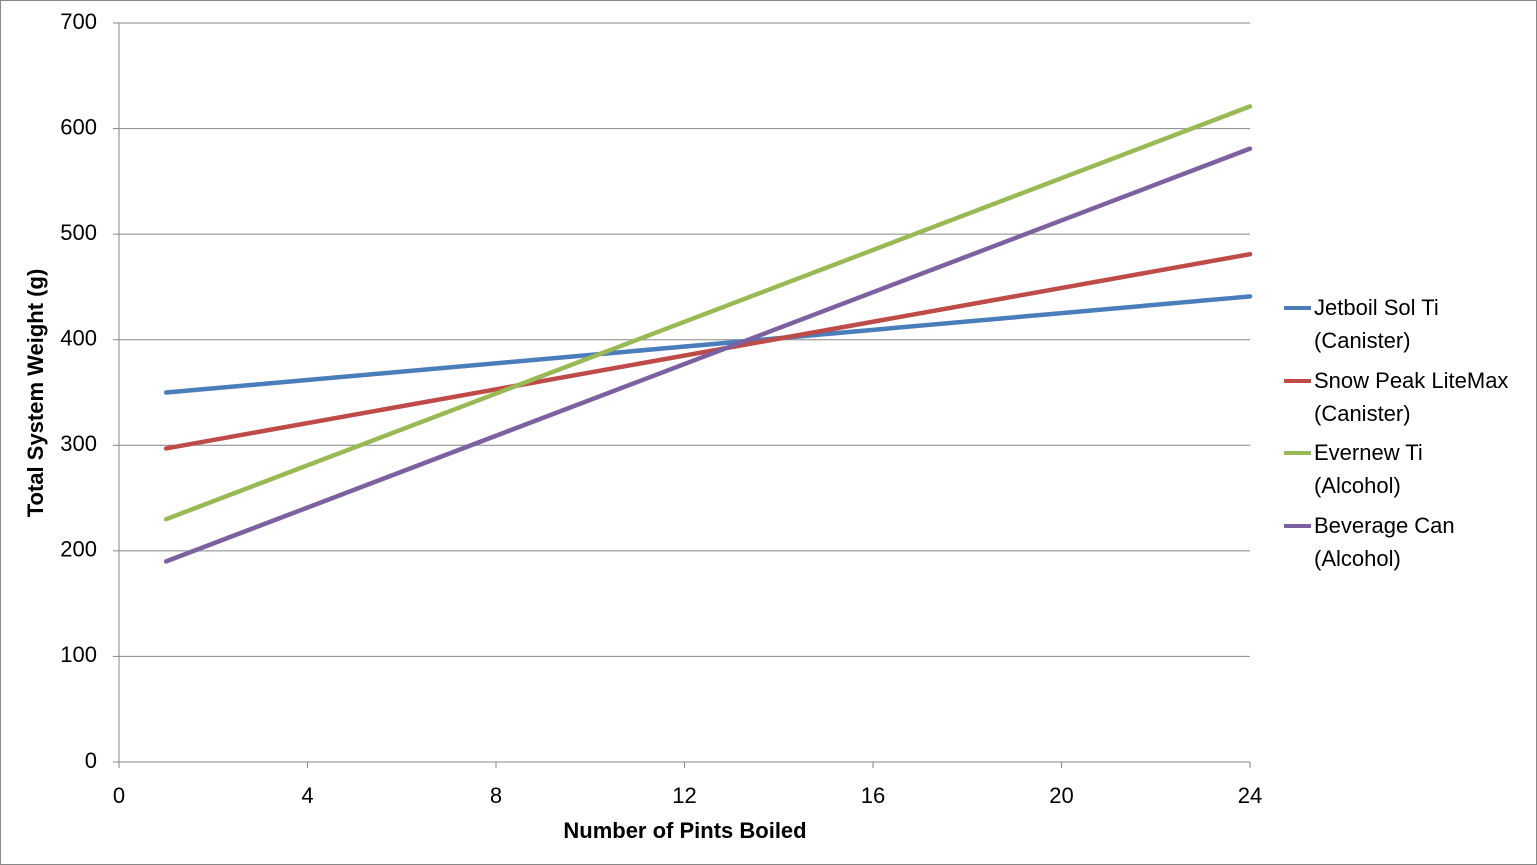 Image resolution: width=1537 pixels, height=865 pixels. What do you see at coordinates (1061, 795) in the screenshot?
I see `x-tick-label: 20` at bounding box center [1061, 795].